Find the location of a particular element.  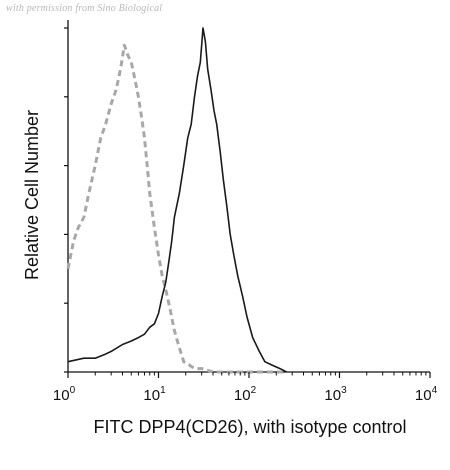

x-tick-label-0: 10⁰ is located at coordinates (64, 394).